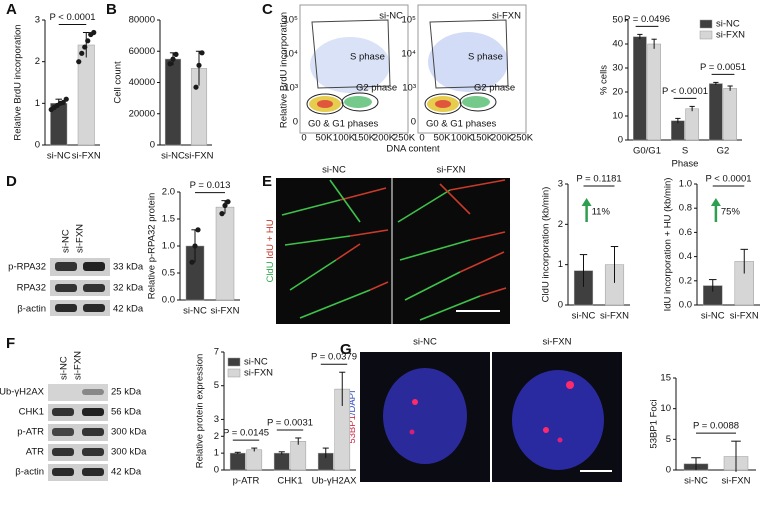 Image resolution: width=768 pixels, height=508 pixels. Describe the element at coordinates (730, 35) in the screenshot. I see `legend-label: si-FXN` at that location.